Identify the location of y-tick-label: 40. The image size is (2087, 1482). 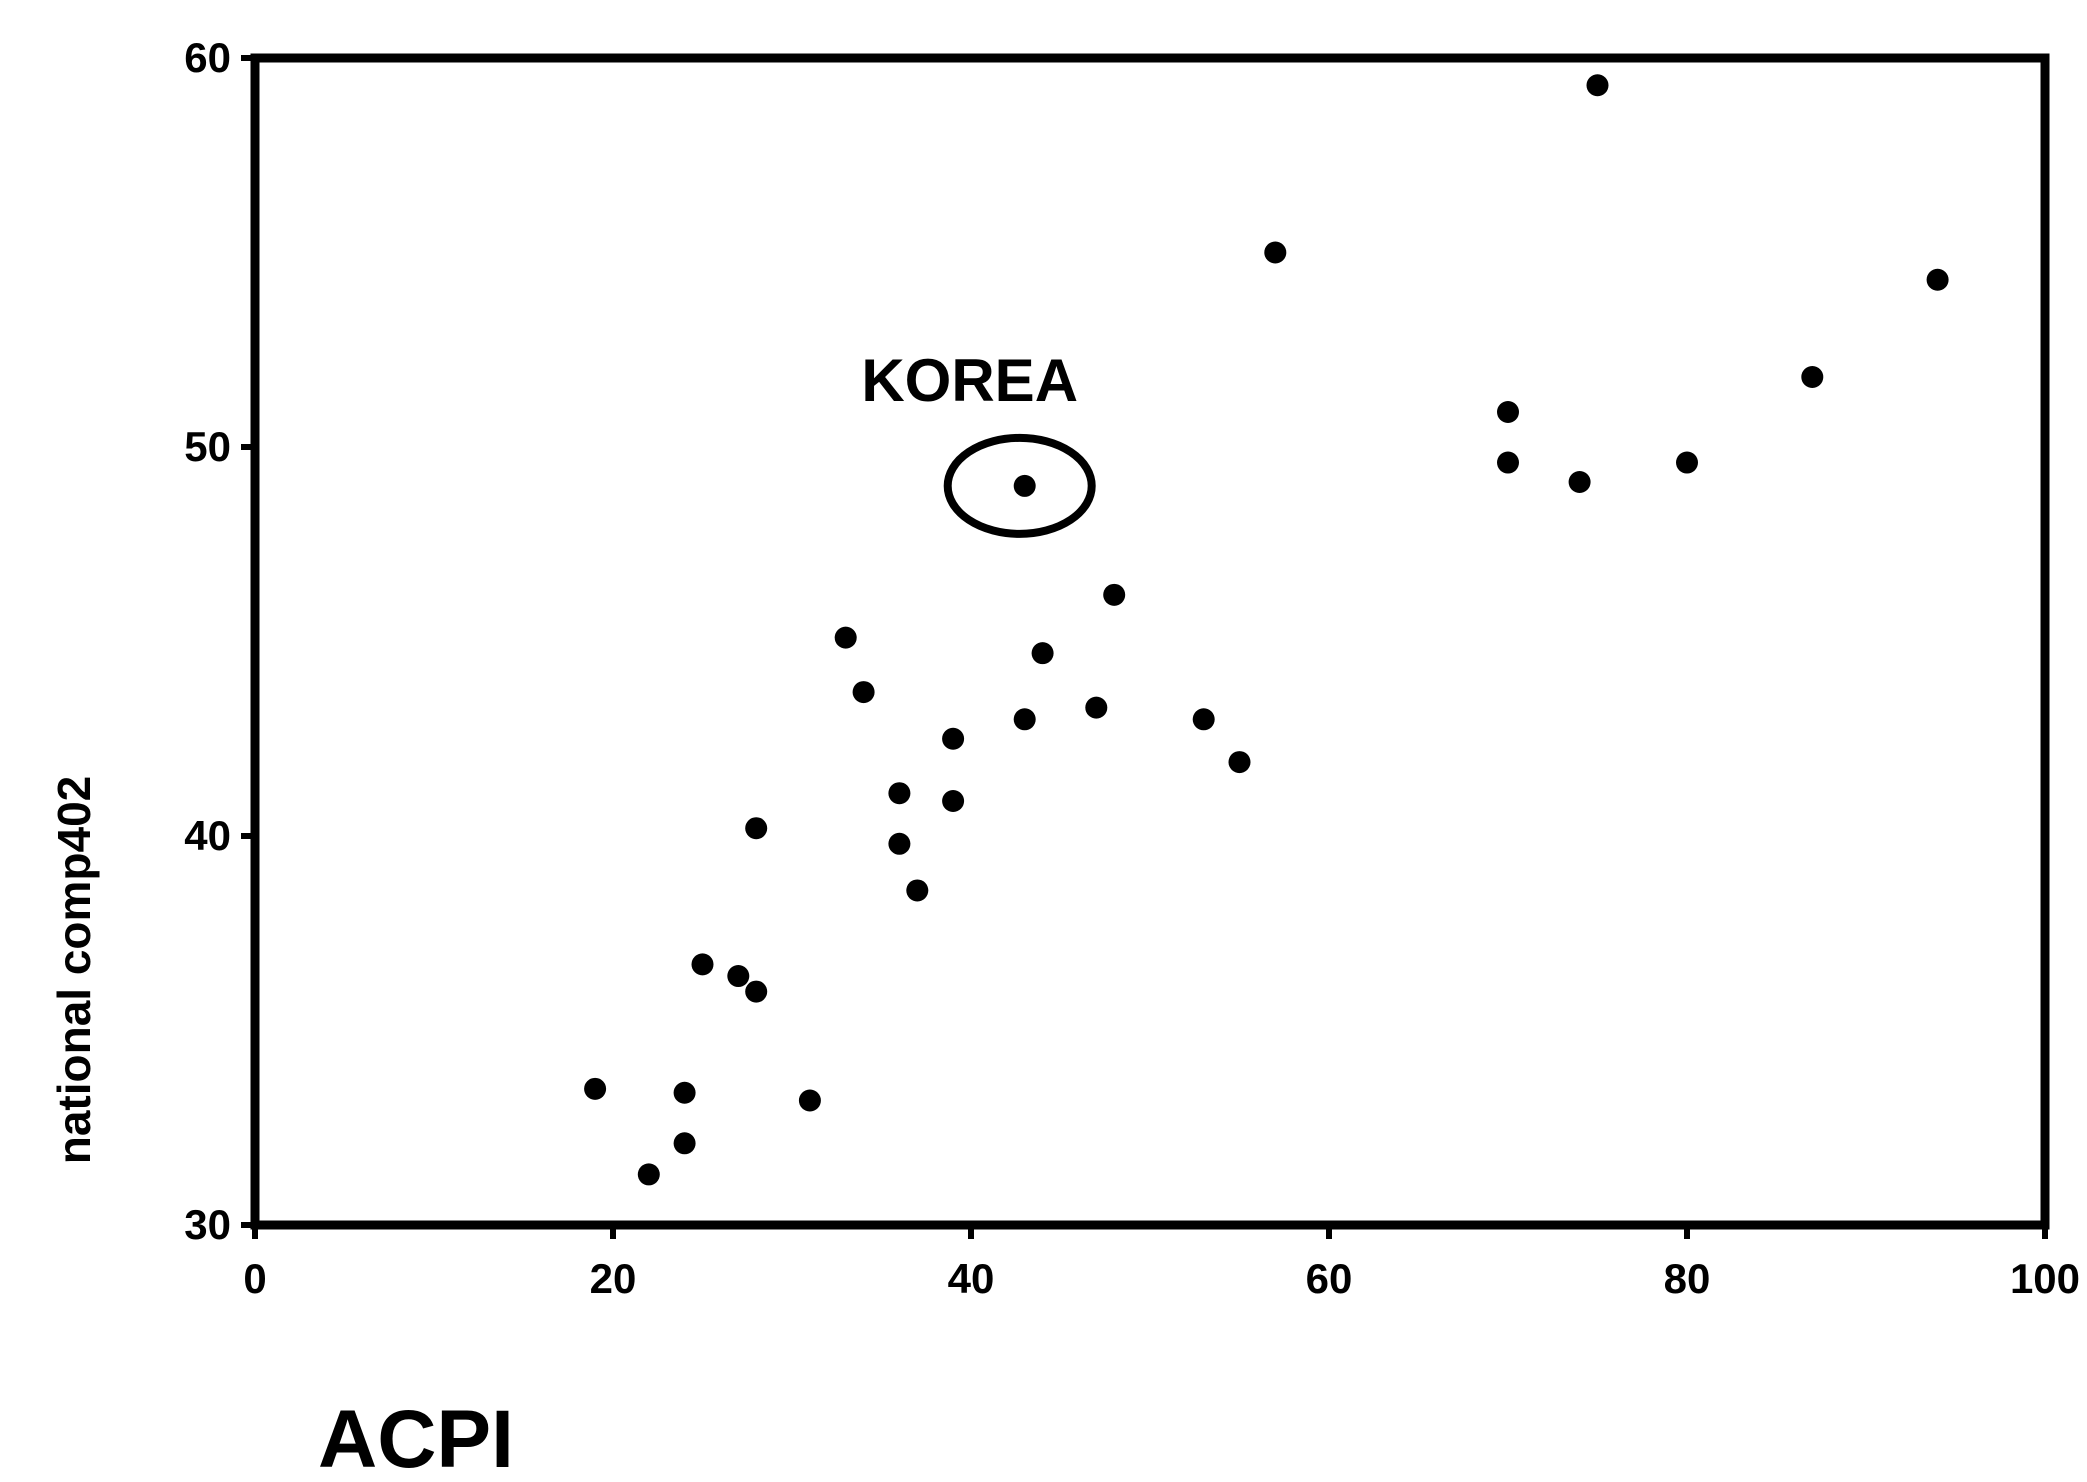
(207, 835).